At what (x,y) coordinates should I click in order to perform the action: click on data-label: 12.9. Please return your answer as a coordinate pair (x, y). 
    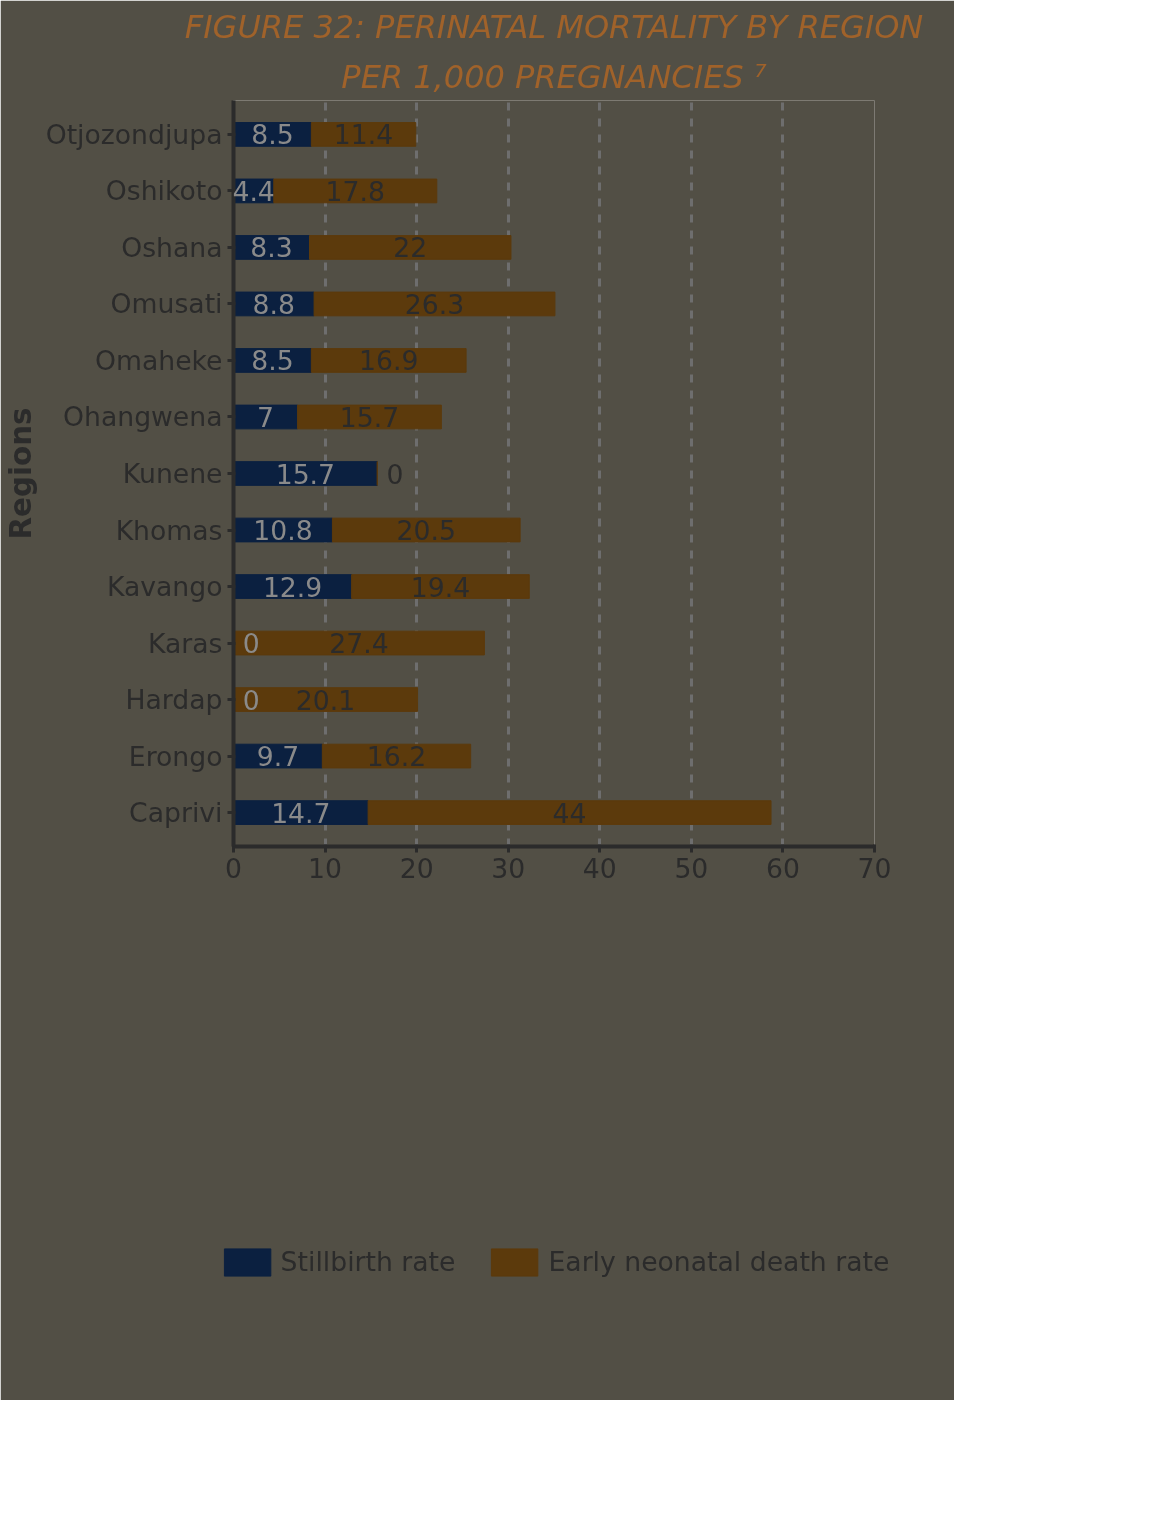
    Looking at the image, I should click on (292, 587).